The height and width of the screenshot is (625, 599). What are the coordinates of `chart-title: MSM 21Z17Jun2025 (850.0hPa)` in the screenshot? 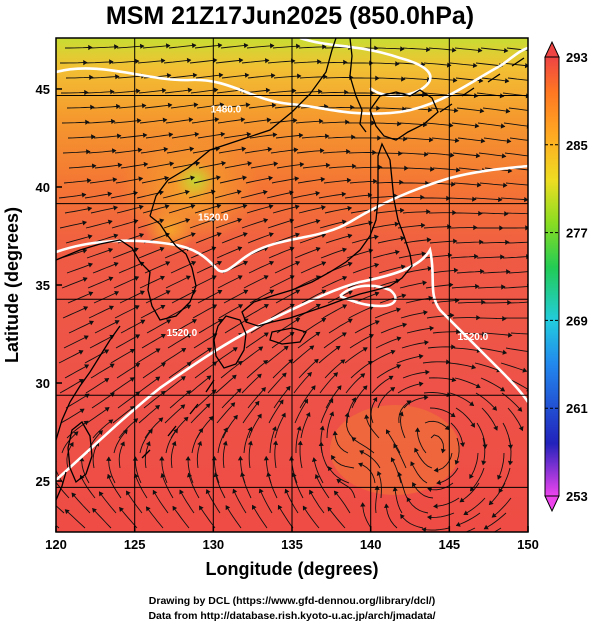 It's located at (290, 16).